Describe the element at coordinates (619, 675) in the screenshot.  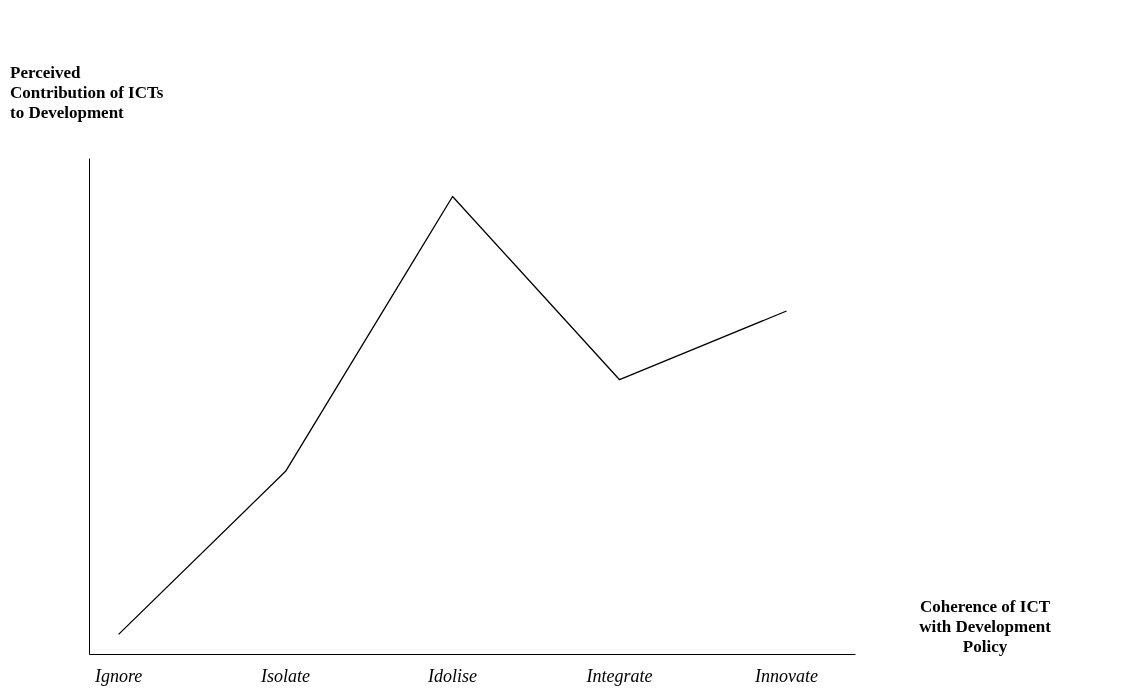
I see `x-tick-label: Integrate` at that location.